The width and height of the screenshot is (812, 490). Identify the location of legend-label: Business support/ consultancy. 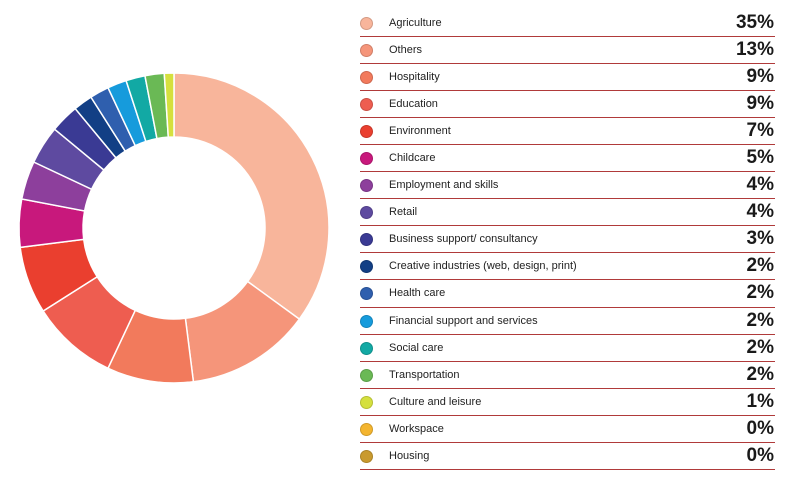
(463, 239).